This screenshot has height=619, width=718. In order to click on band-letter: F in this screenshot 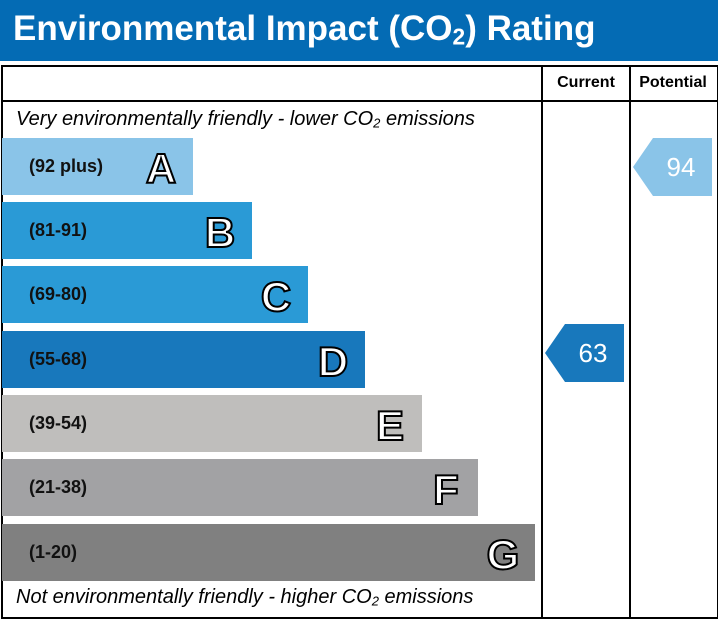, I will do `click(446, 489)`.